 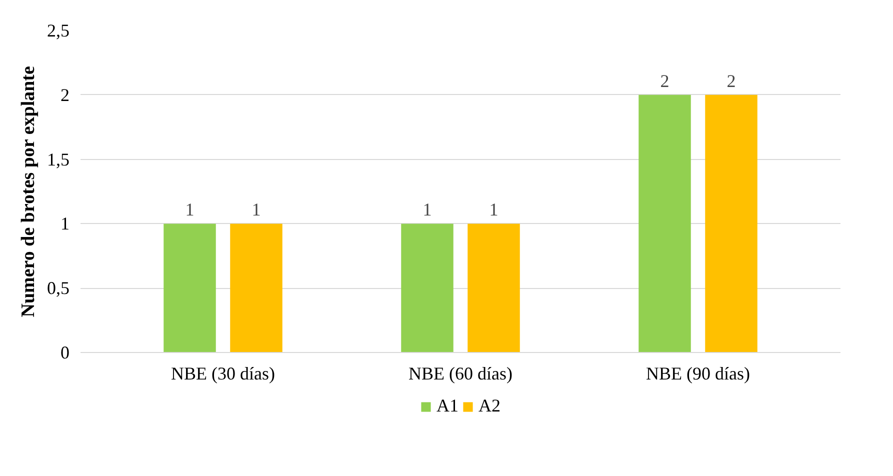 What do you see at coordinates (65, 224) in the screenshot?
I see `y-tick-label: 1` at bounding box center [65, 224].